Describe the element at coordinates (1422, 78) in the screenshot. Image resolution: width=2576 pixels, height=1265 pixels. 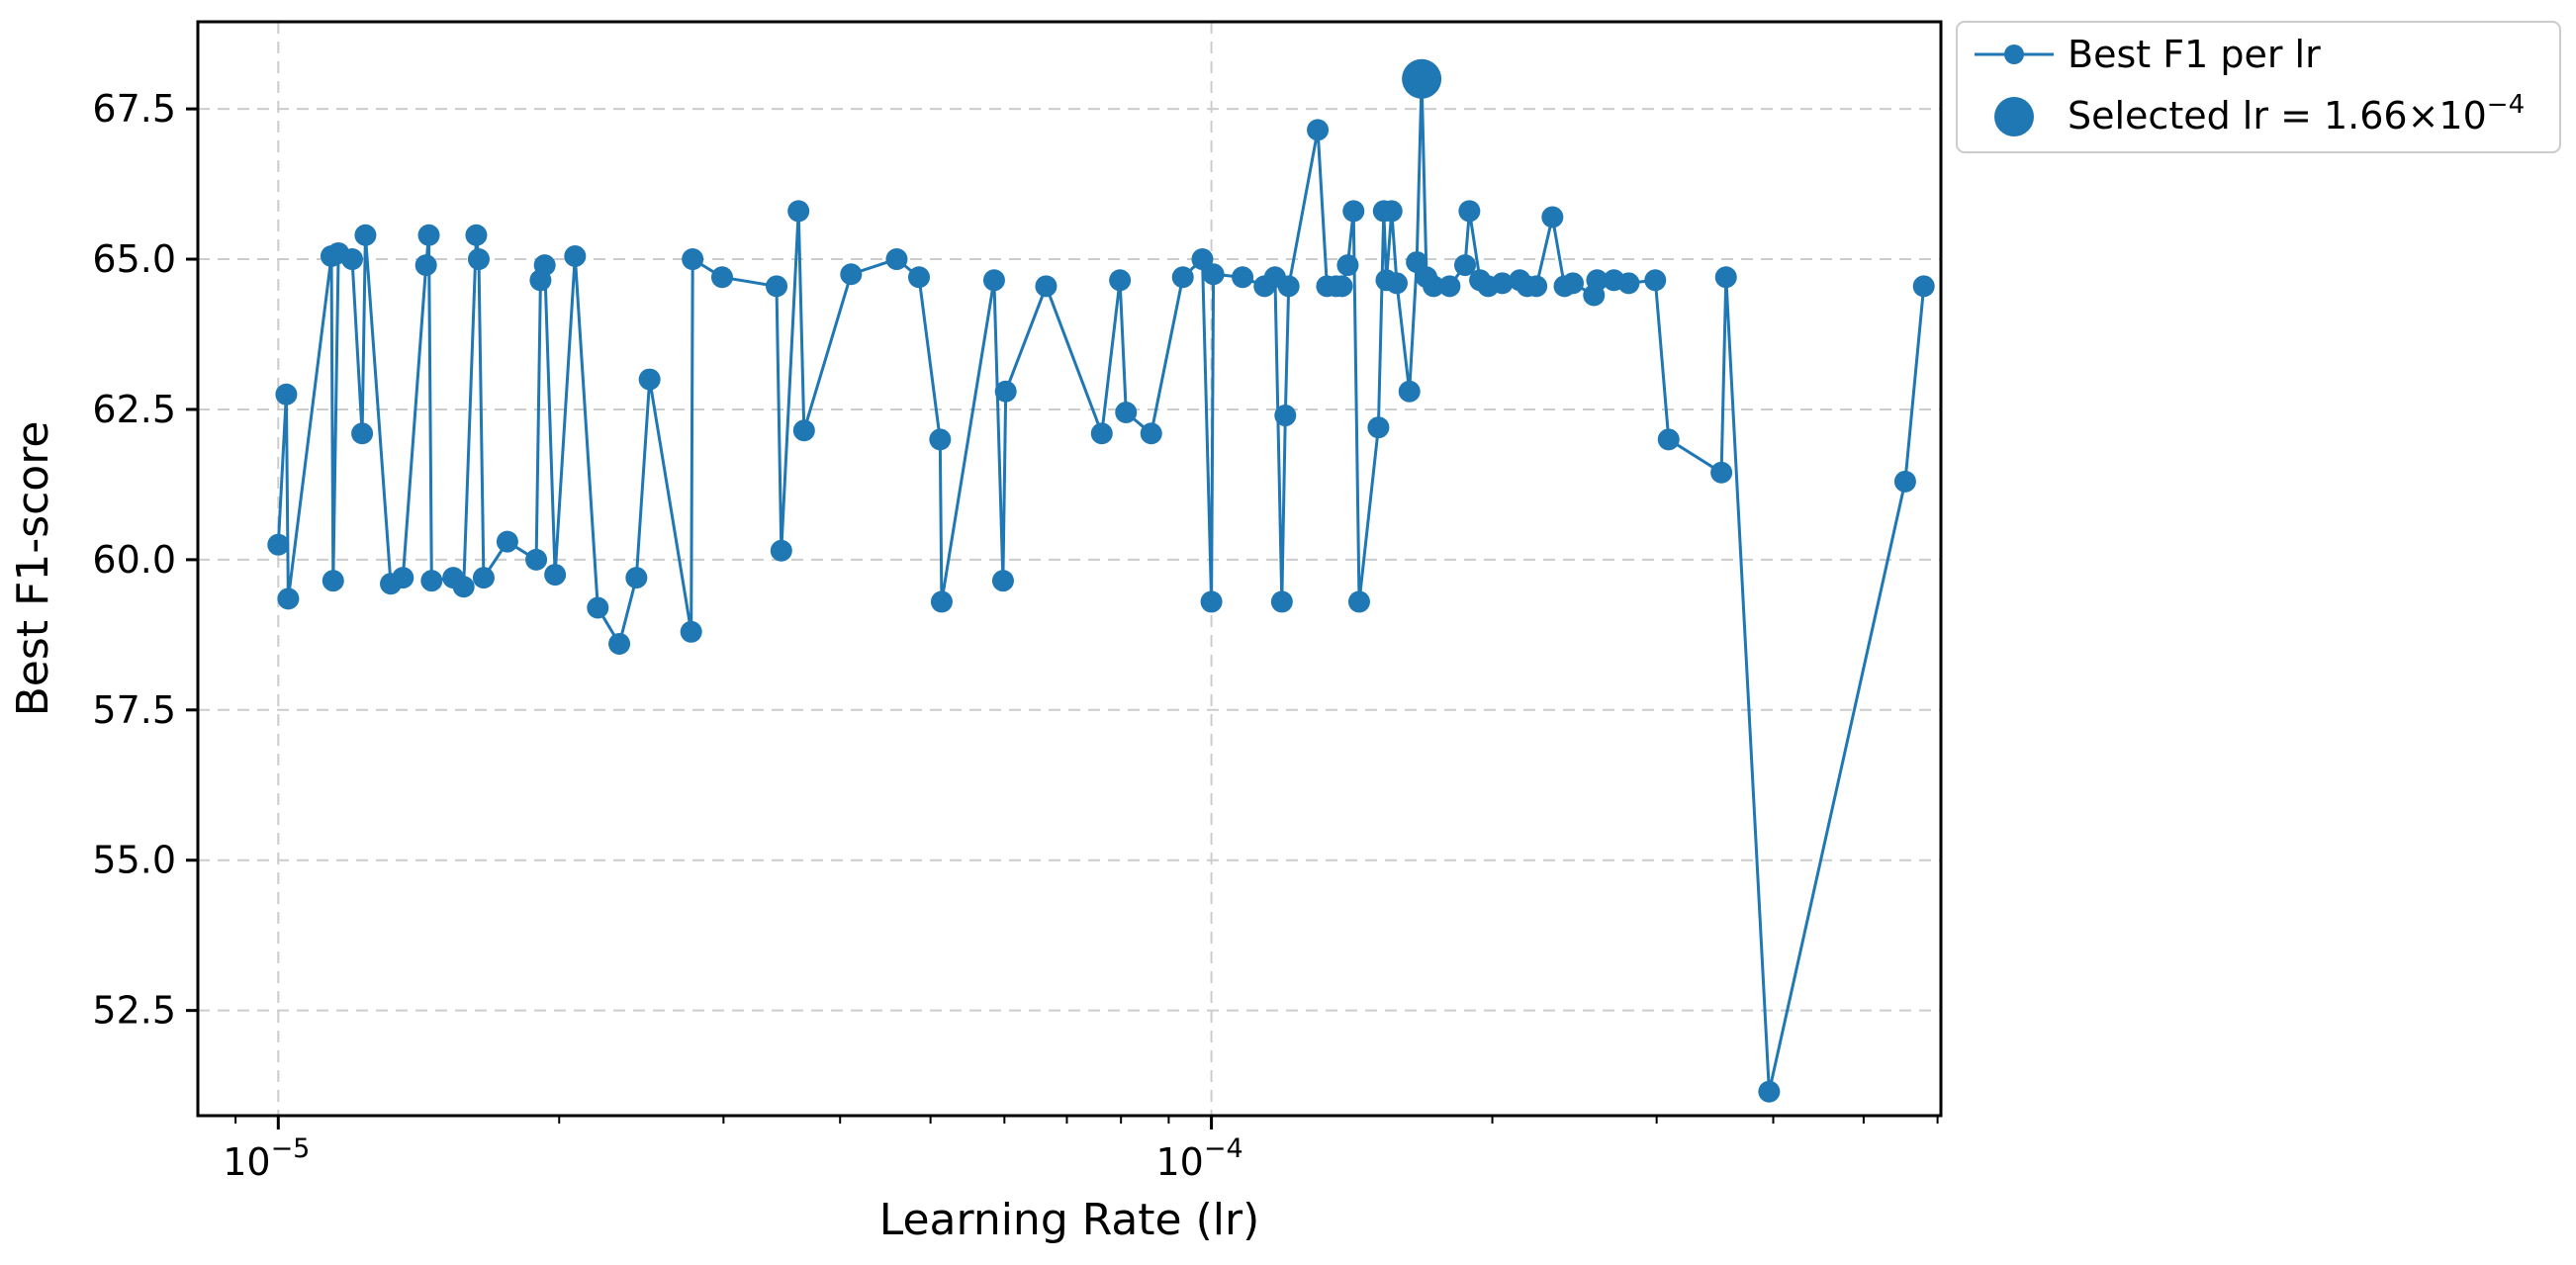
I see `selected-lr-marker` at that location.